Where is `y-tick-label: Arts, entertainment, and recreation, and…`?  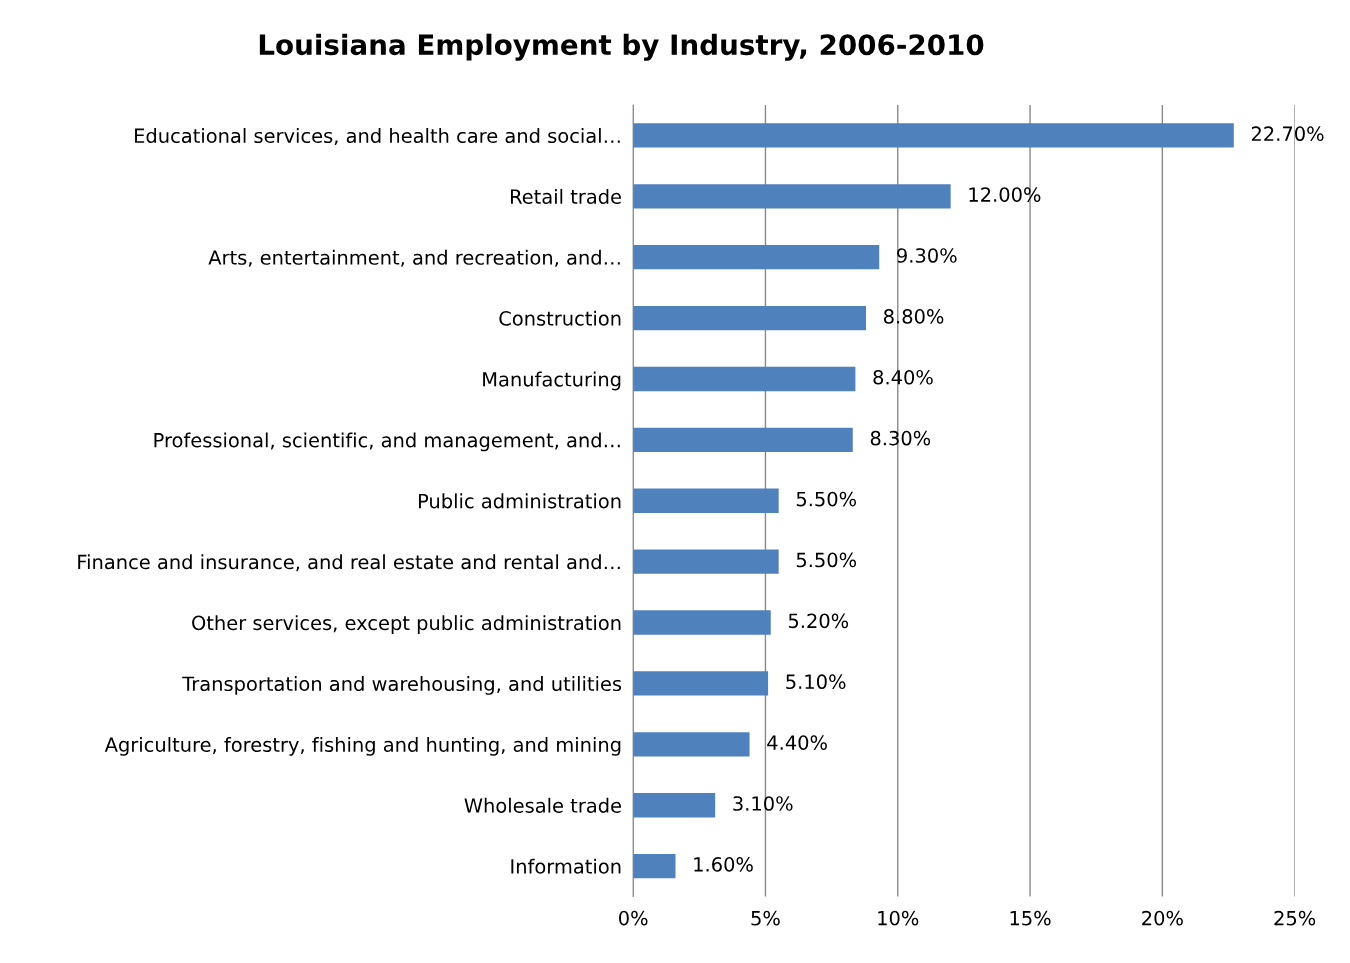 y-tick-label: Arts, entertainment, and recreation, and… is located at coordinates (414, 258).